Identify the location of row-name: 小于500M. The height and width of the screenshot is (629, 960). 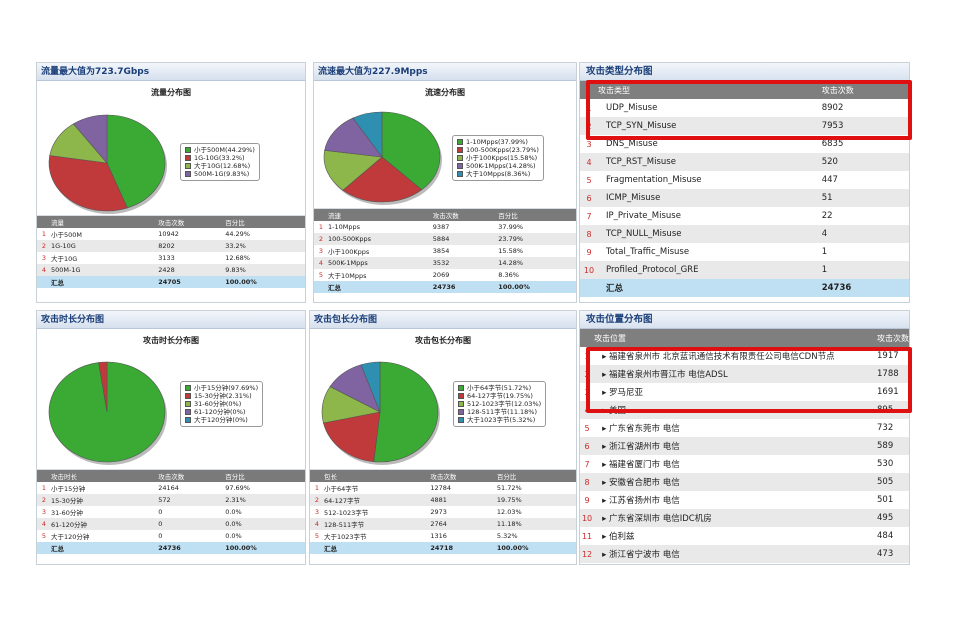
(105, 234).